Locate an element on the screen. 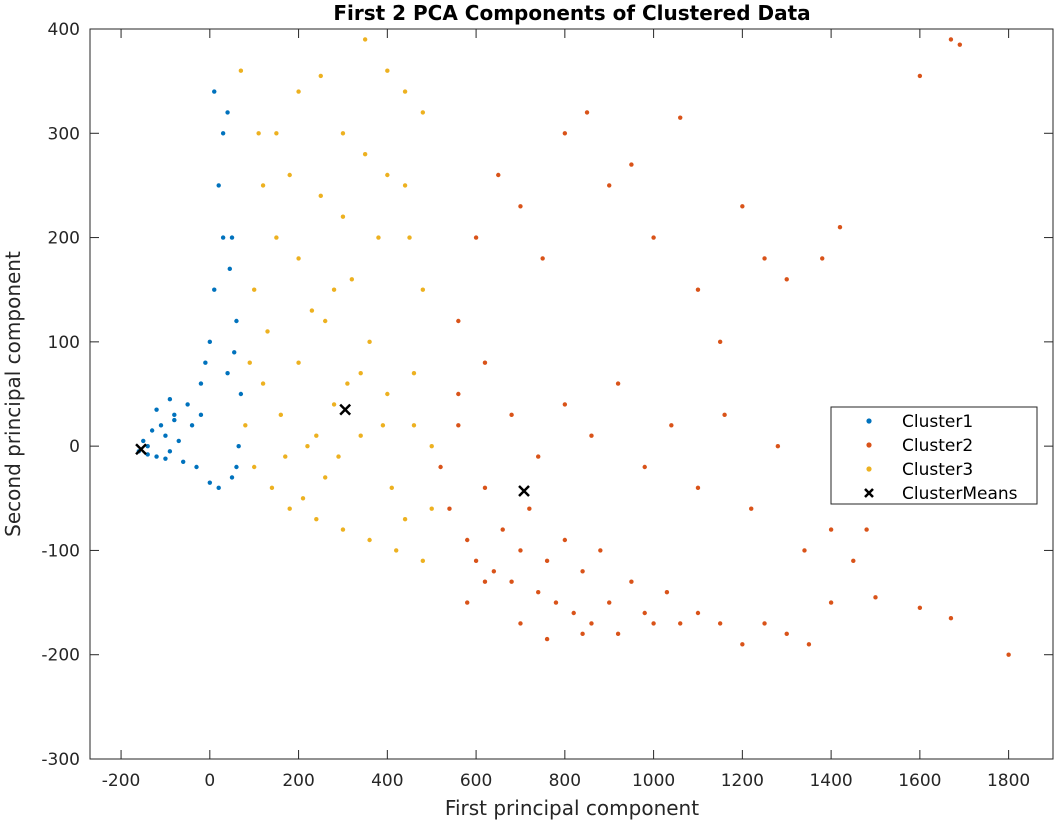  series-cluster1 is located at coordinates (190, 290).